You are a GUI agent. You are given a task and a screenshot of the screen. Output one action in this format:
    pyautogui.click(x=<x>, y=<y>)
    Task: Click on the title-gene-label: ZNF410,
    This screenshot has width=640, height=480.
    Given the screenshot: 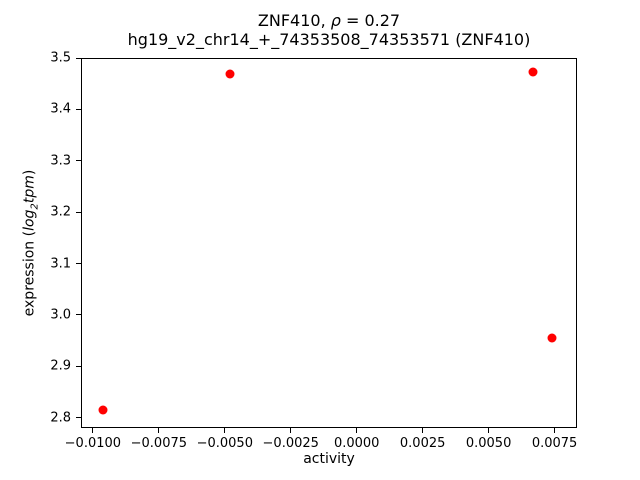 What is the action you would take?
    pyautogui.click(x=294, y=20)
    